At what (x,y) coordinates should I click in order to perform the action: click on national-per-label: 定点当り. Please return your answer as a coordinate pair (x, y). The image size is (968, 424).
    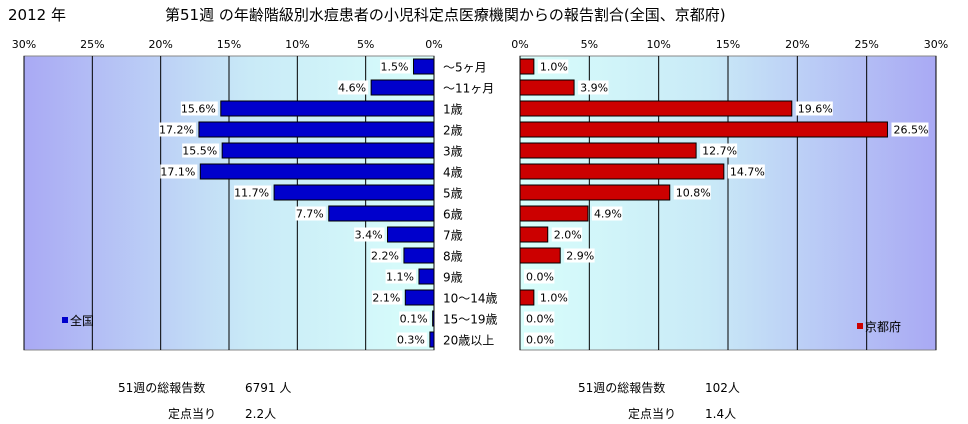
    Looking at the image, I should click on (192, 414).